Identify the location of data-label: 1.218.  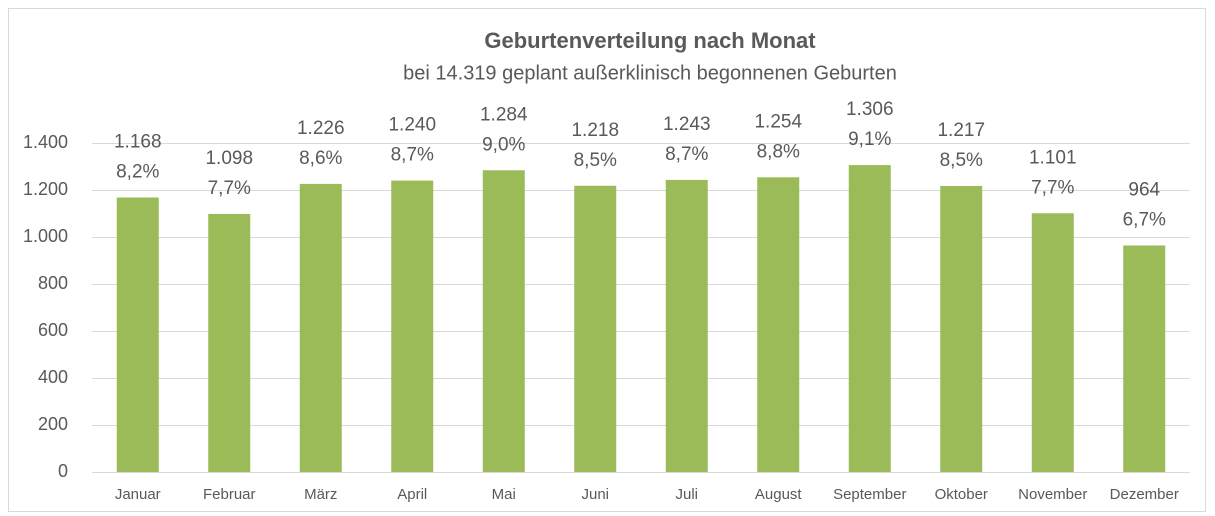
(595, 130).